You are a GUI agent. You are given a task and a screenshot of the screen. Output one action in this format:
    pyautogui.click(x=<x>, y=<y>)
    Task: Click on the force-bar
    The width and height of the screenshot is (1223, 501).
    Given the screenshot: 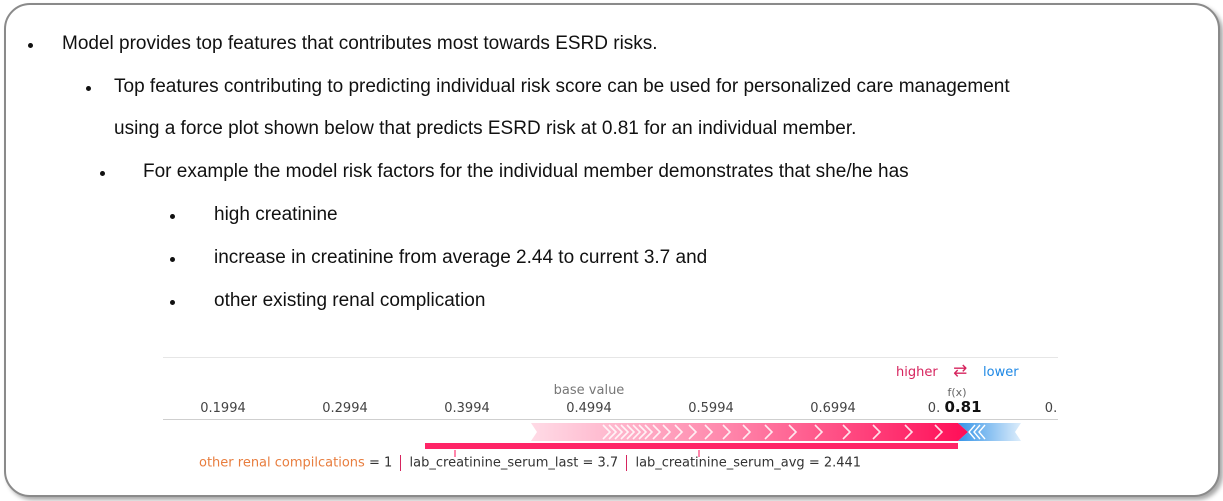 What is the action you would take?
    pyautogui.click(x=723, y=440)
    